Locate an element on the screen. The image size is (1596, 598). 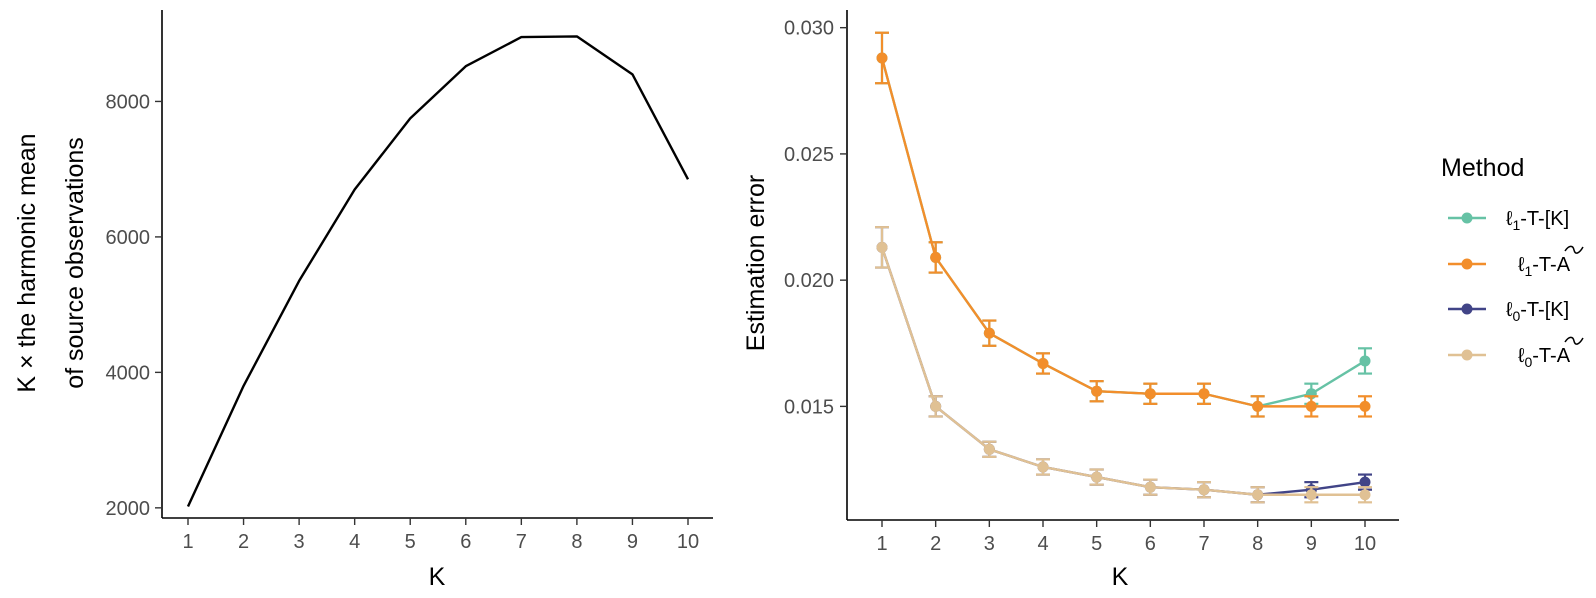
series-line is located at coordinates (1122, 371).